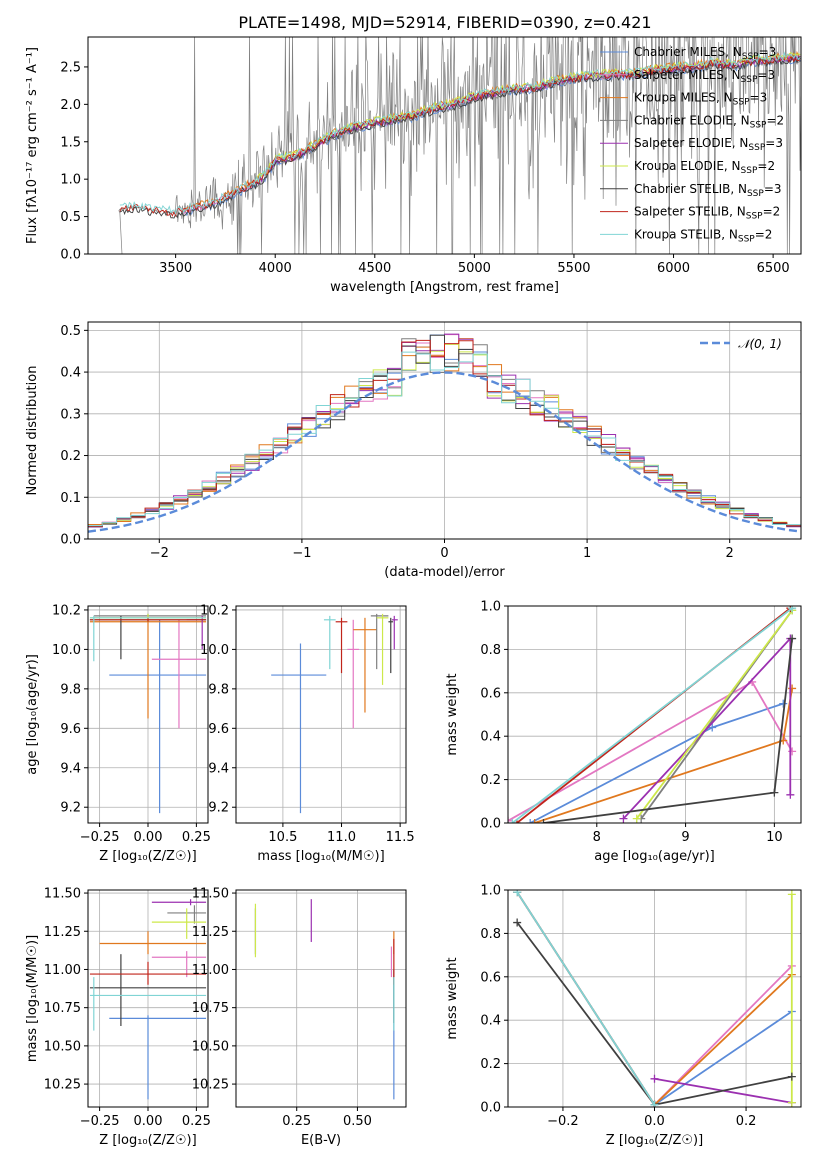 The width and height of the screenshot is (819, 1170). I want to click on y-tick-label: 9.8, so click(70, 689).